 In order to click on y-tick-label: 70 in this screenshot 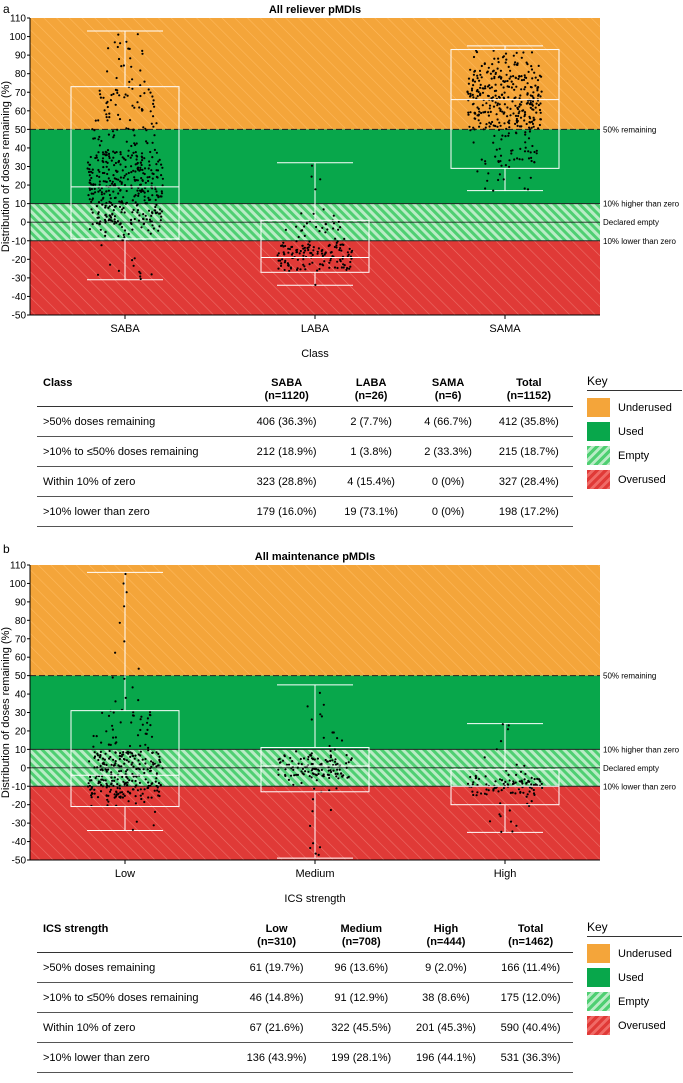, I will do `click(21, 639)`.